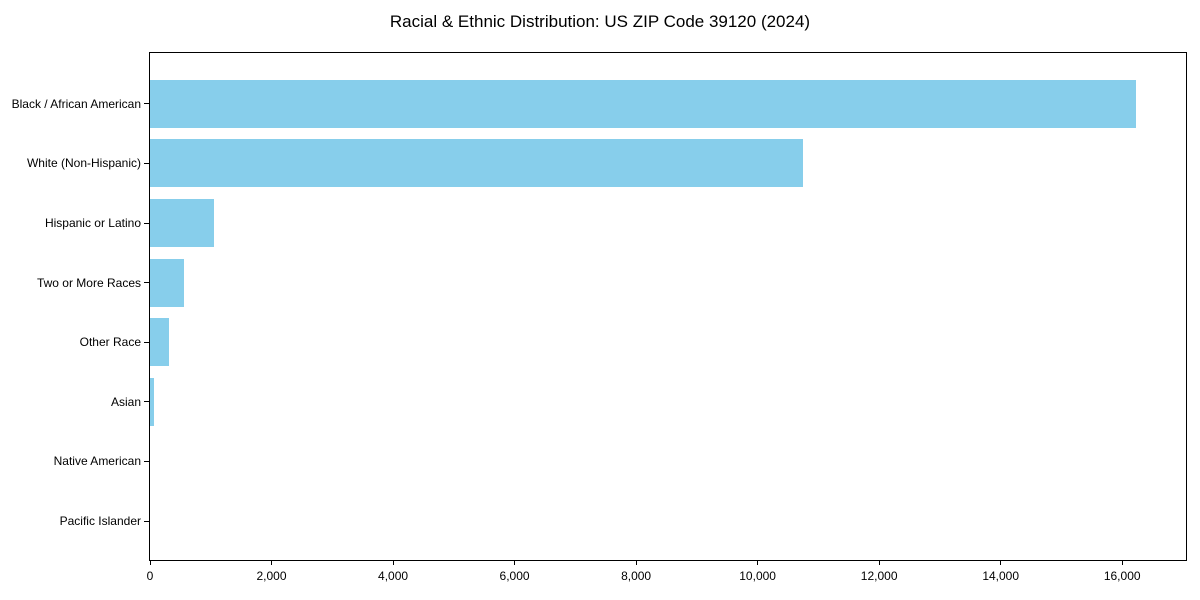 The height and width of the screenshot is (600, 1200). I want to click on x-tick-label: 12,000, so click(879, 576).